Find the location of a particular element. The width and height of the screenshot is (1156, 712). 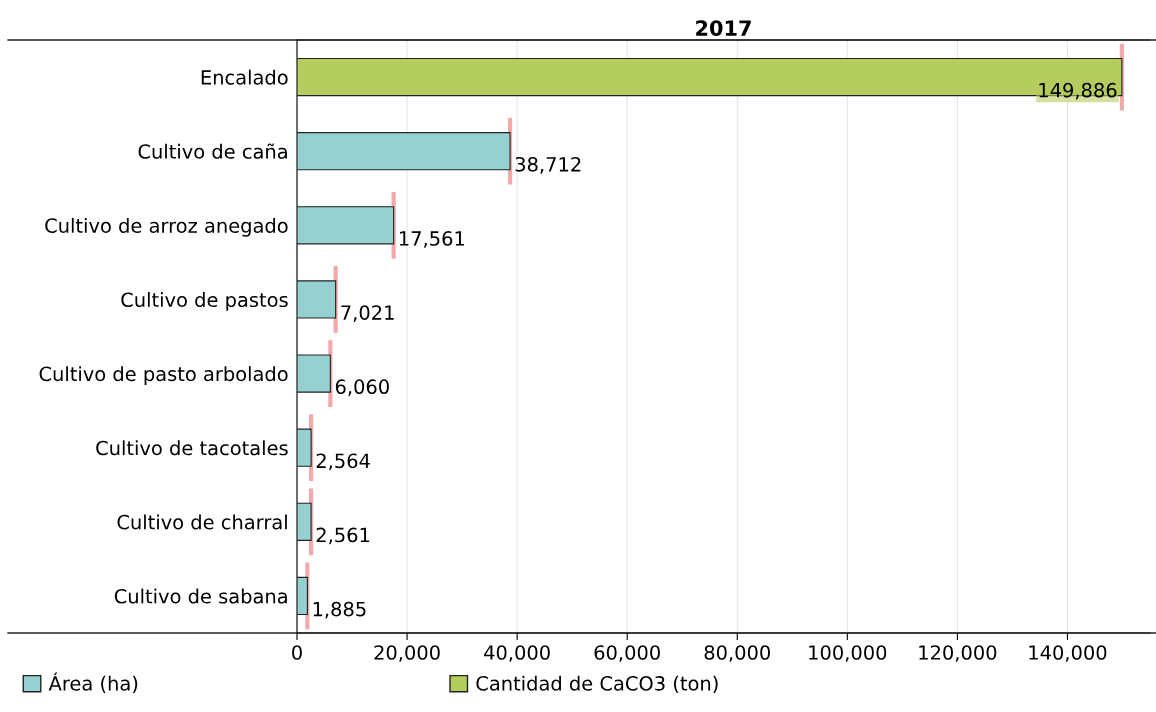

data-label: 2,564 is located at coordinates (343, 462).